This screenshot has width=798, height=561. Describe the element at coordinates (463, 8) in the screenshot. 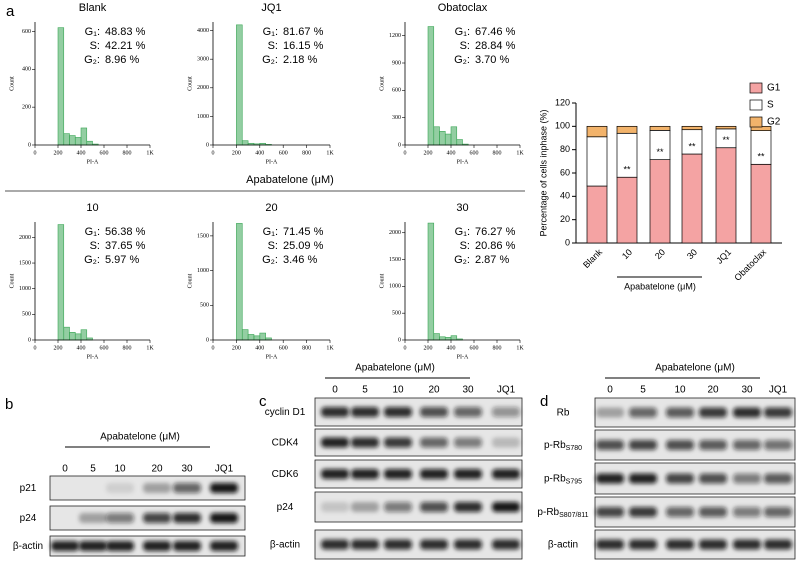

I see `plot-title: Obatoclax` at that location.